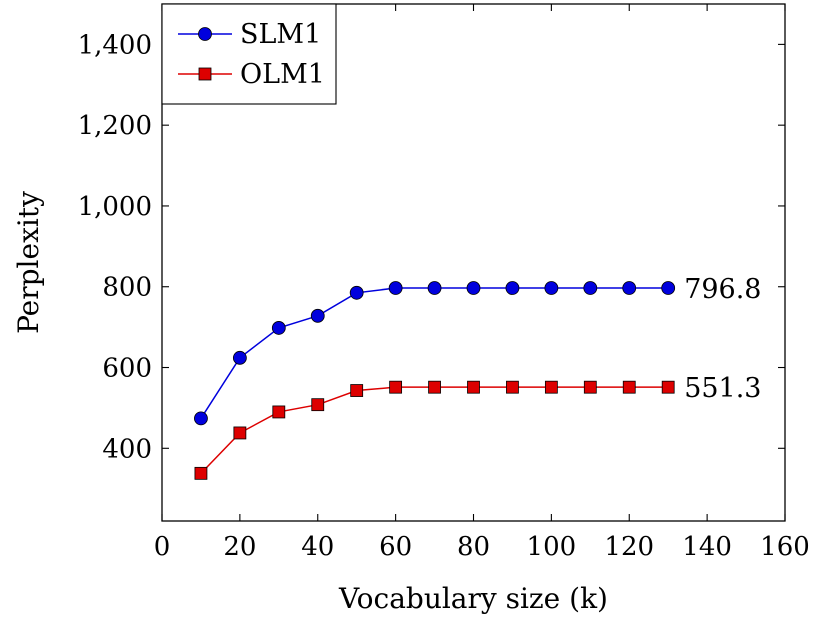  What do you see at coordinates (127, 288) in the screenshot?
I see `y-tick-label: 800` at bounding box center [127, 288].